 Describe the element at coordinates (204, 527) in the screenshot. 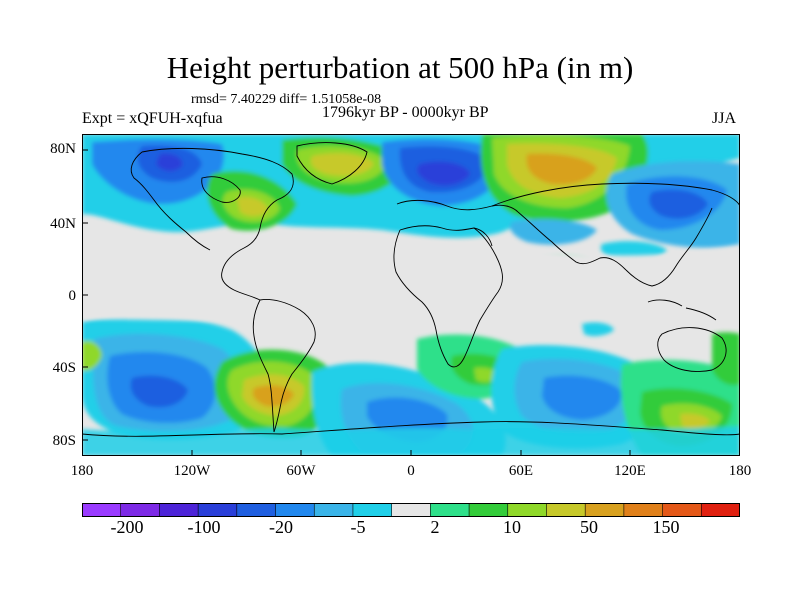

I see `colorbar-label: -100` at that location.